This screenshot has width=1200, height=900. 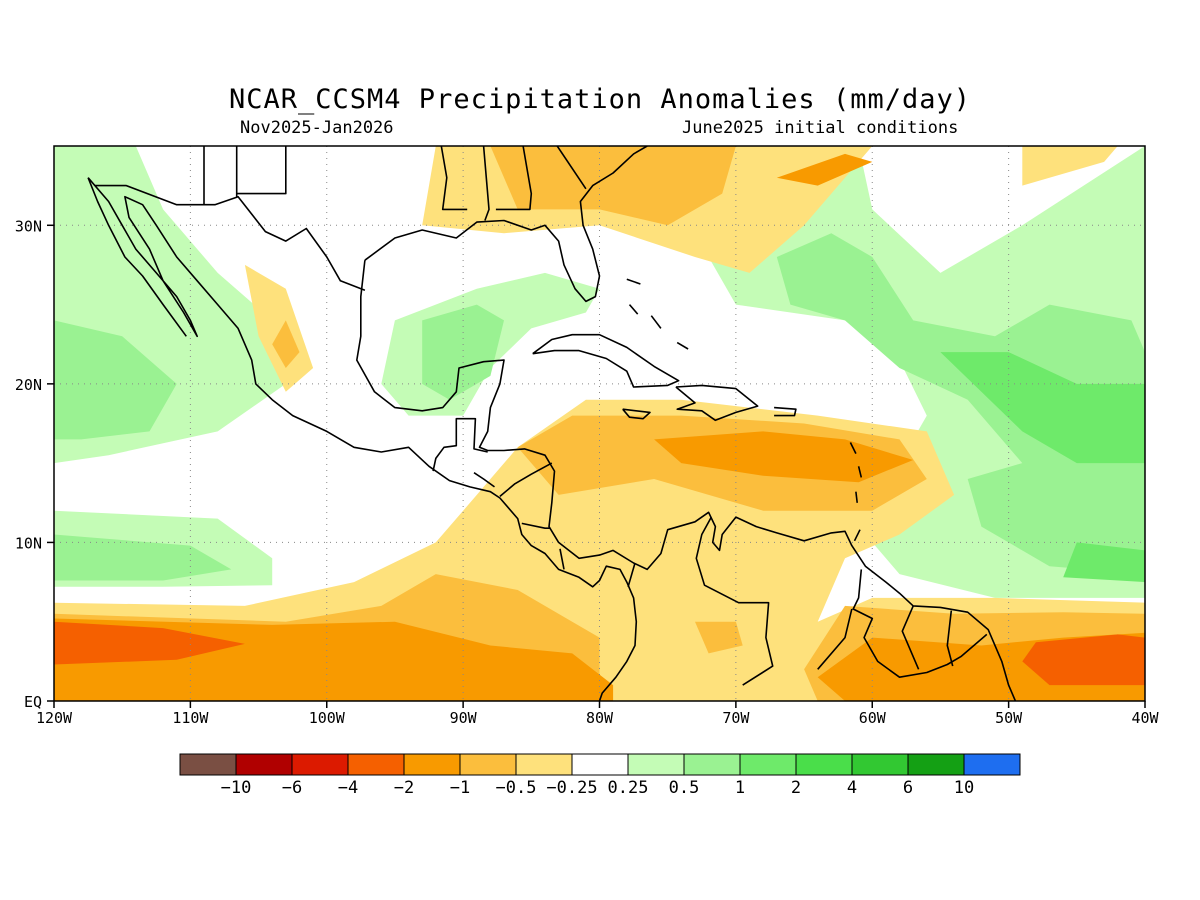 I want to click on x-tick-label: 50W, so click(x=1009, y=718).